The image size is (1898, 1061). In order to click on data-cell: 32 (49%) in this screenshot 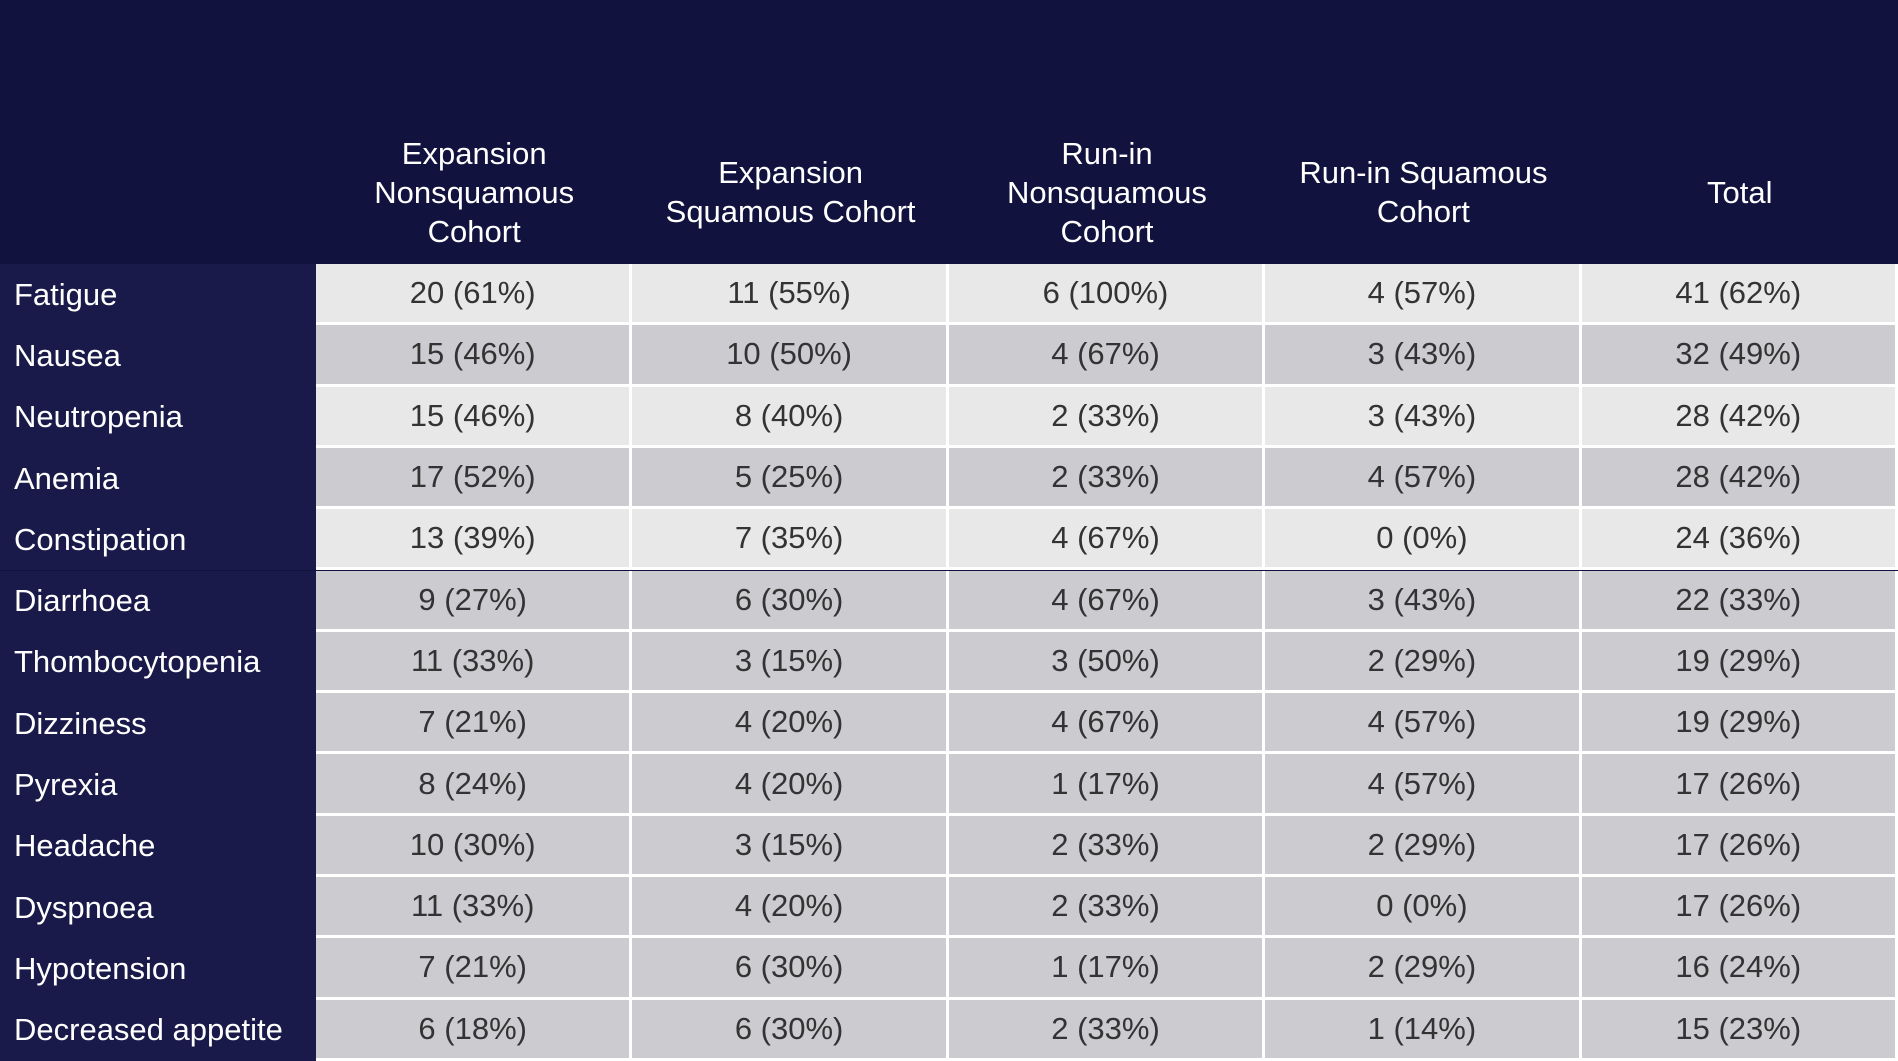, I will do `click(1739, 356)`.